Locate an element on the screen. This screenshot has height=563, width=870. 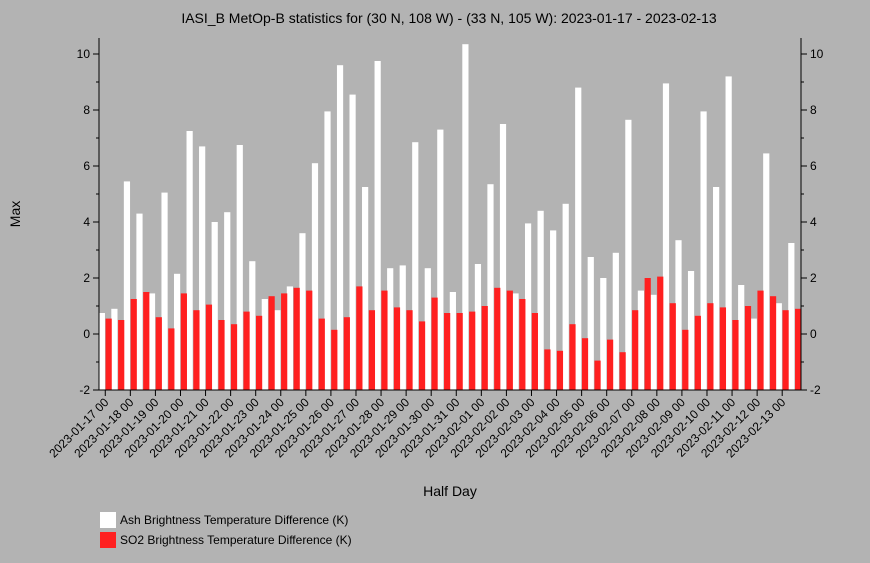
y-tick-label-left-1: 0 is located at coordinates (86, 334).